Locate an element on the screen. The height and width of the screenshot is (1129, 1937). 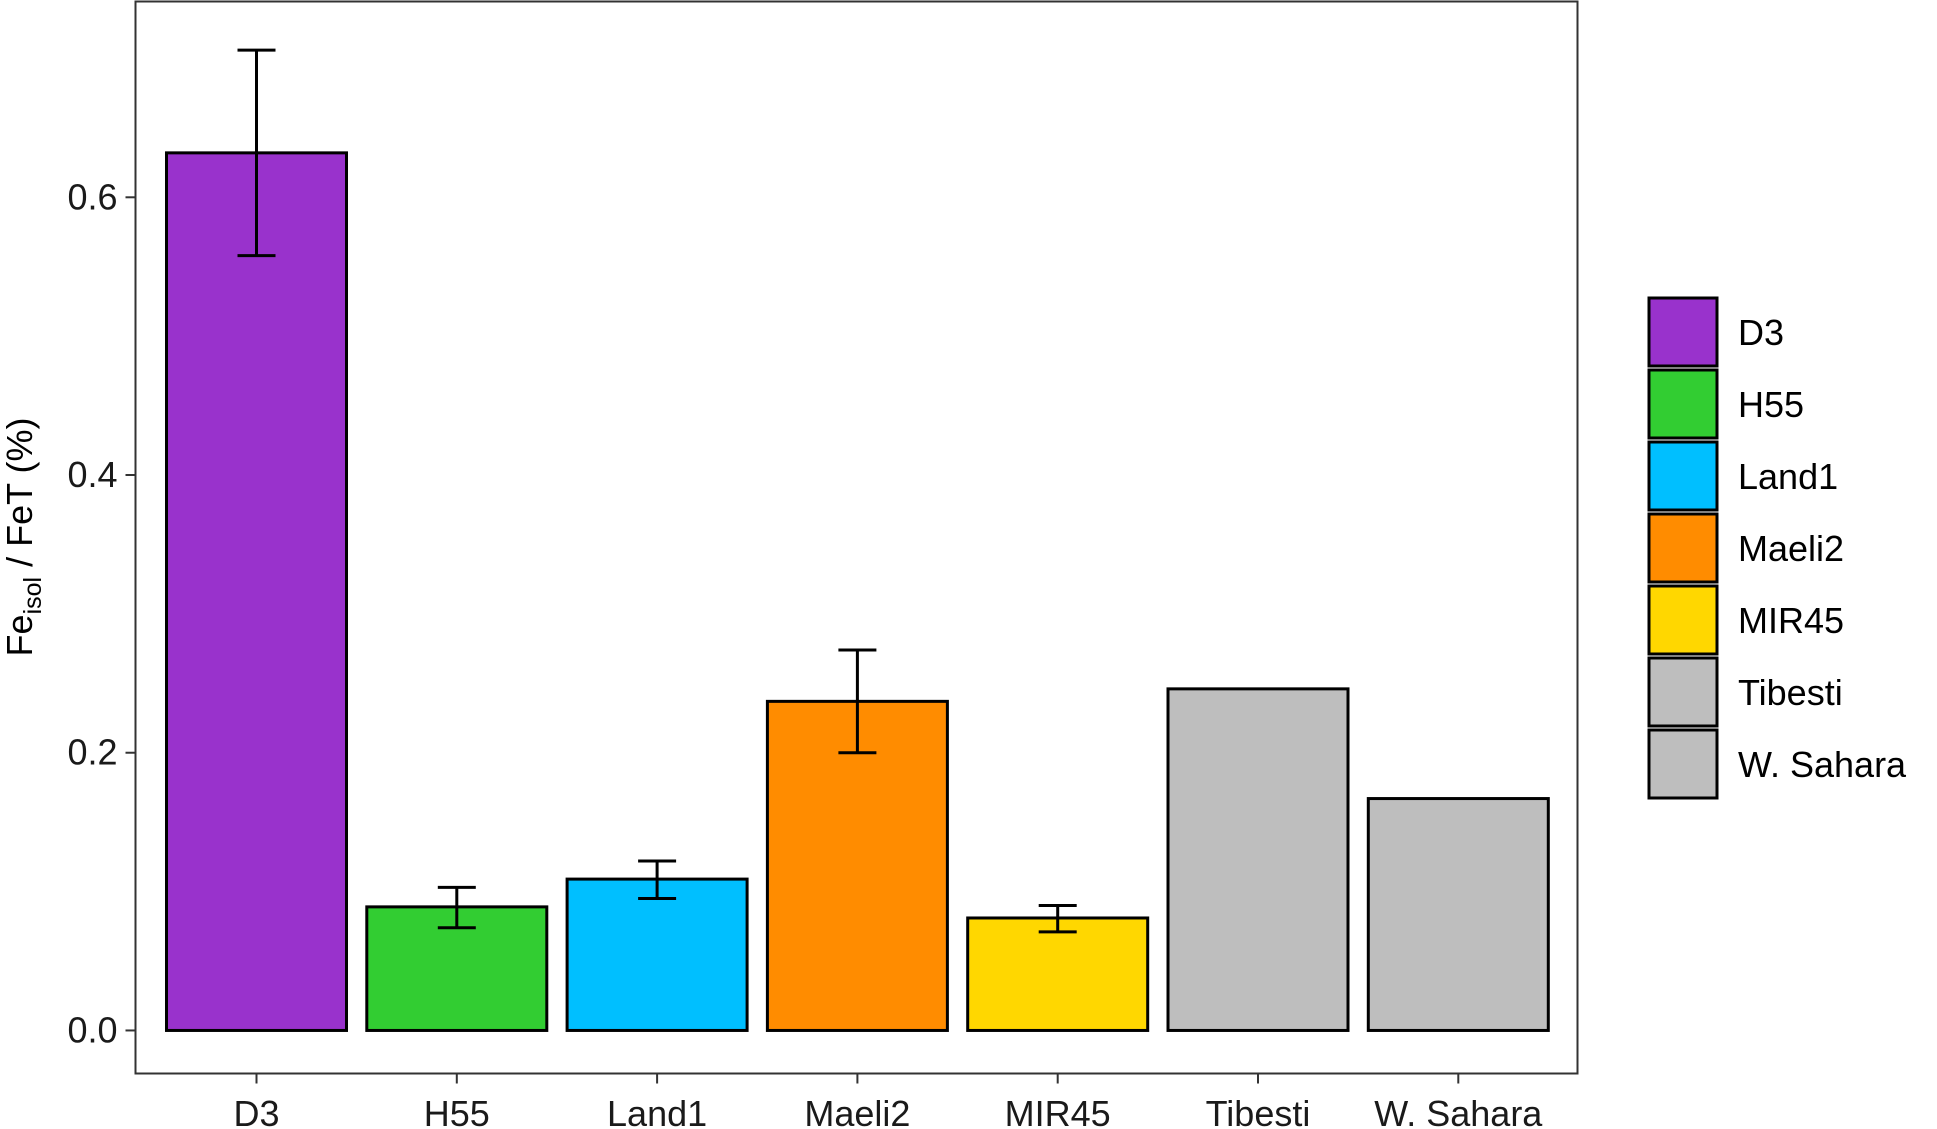
x-axis: D3 H55 Land1 Maeli2 MIR45 Tibesti W. Sahara is located at coordinates (888, 1101).